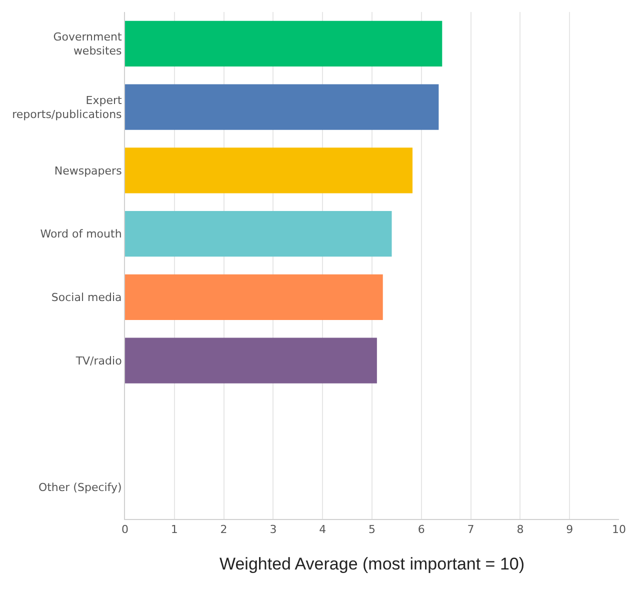 Image resolution: width=633 pixels, height=599 pixels. What do you see at coordinates (224, 529) in the screenshot?
I see `x-tick-label: 2` at bounding box center [224, 529].